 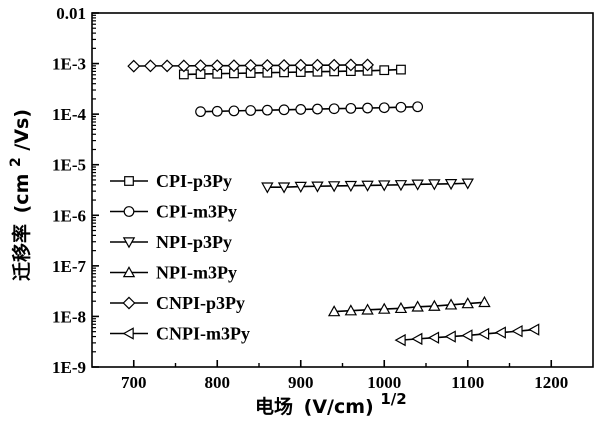 What do you see at coordinates (180, 334) in the screenshot?
I see `legend-item: CNPI-m3Py` at bounding box center [180, 334].